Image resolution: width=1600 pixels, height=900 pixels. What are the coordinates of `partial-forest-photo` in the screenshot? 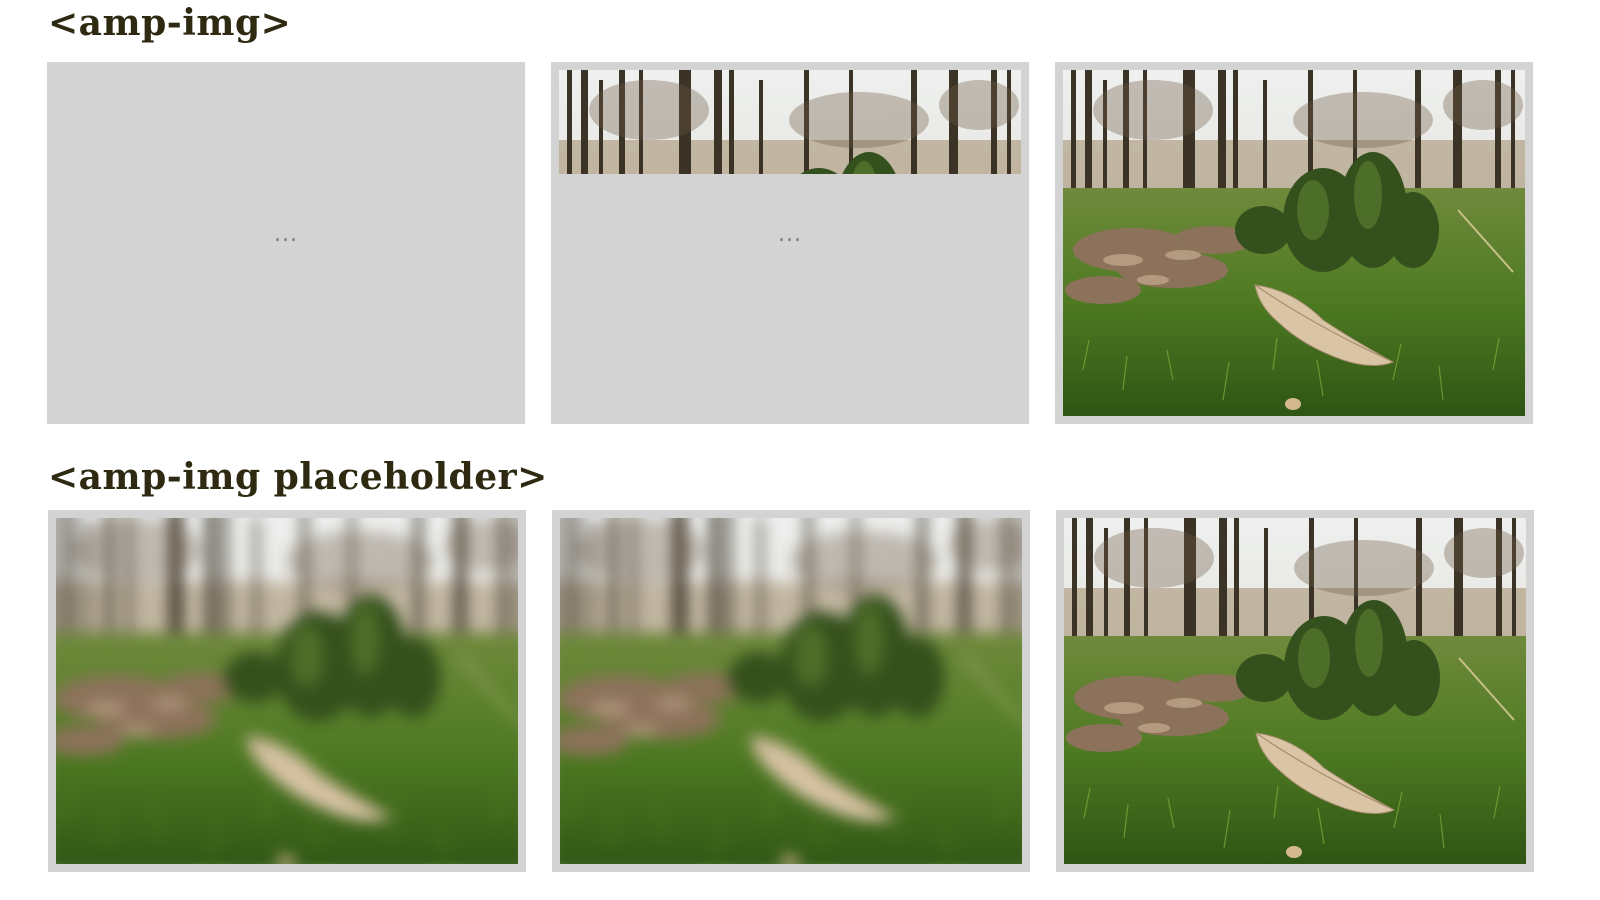 It's located at (790, 122).